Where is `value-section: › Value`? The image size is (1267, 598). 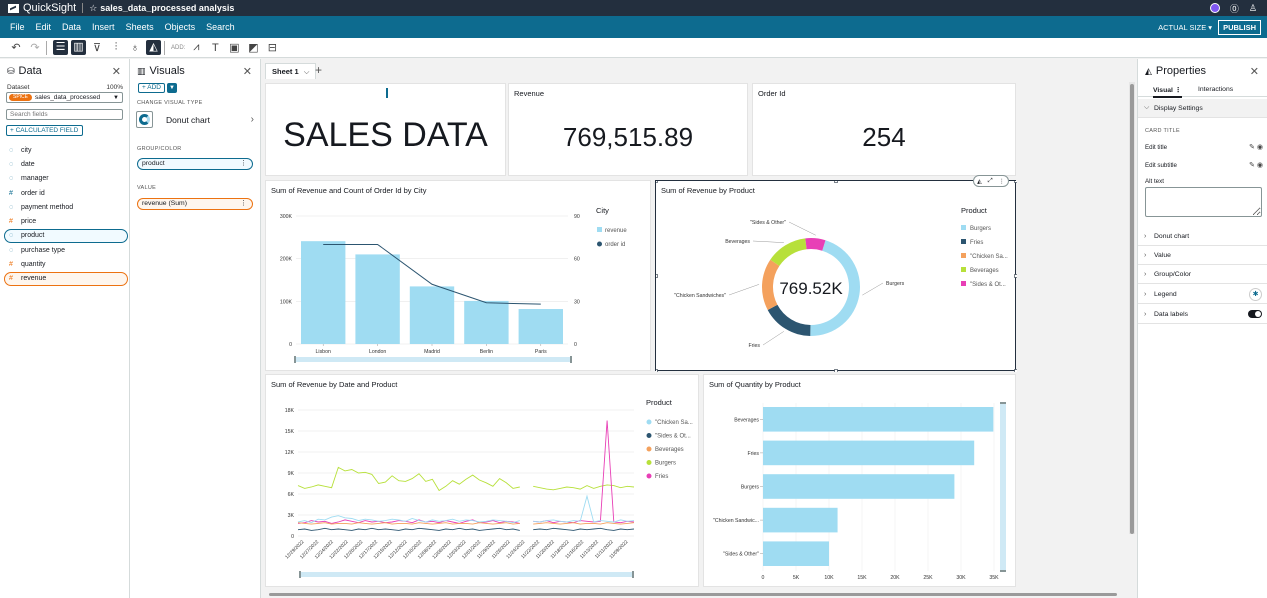 value-section: › Value is located at coordinates (1202, 255).